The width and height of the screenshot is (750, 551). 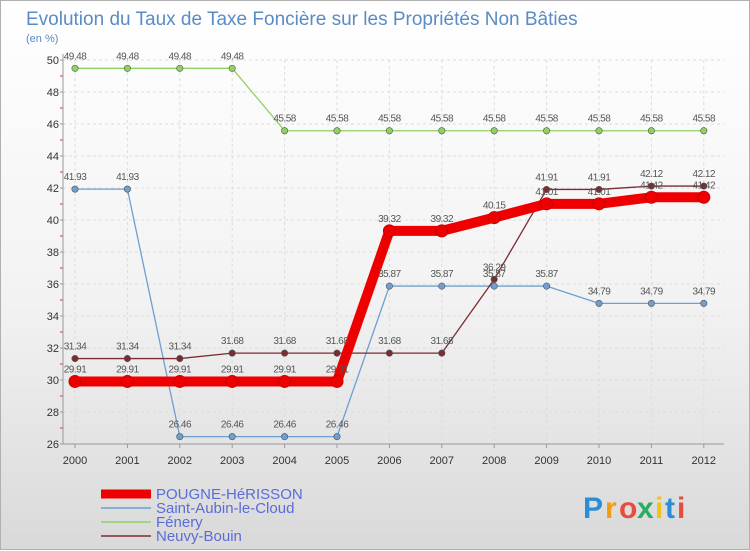 I want to click on x-tick-label: 2012, so click(x=704, y=461).